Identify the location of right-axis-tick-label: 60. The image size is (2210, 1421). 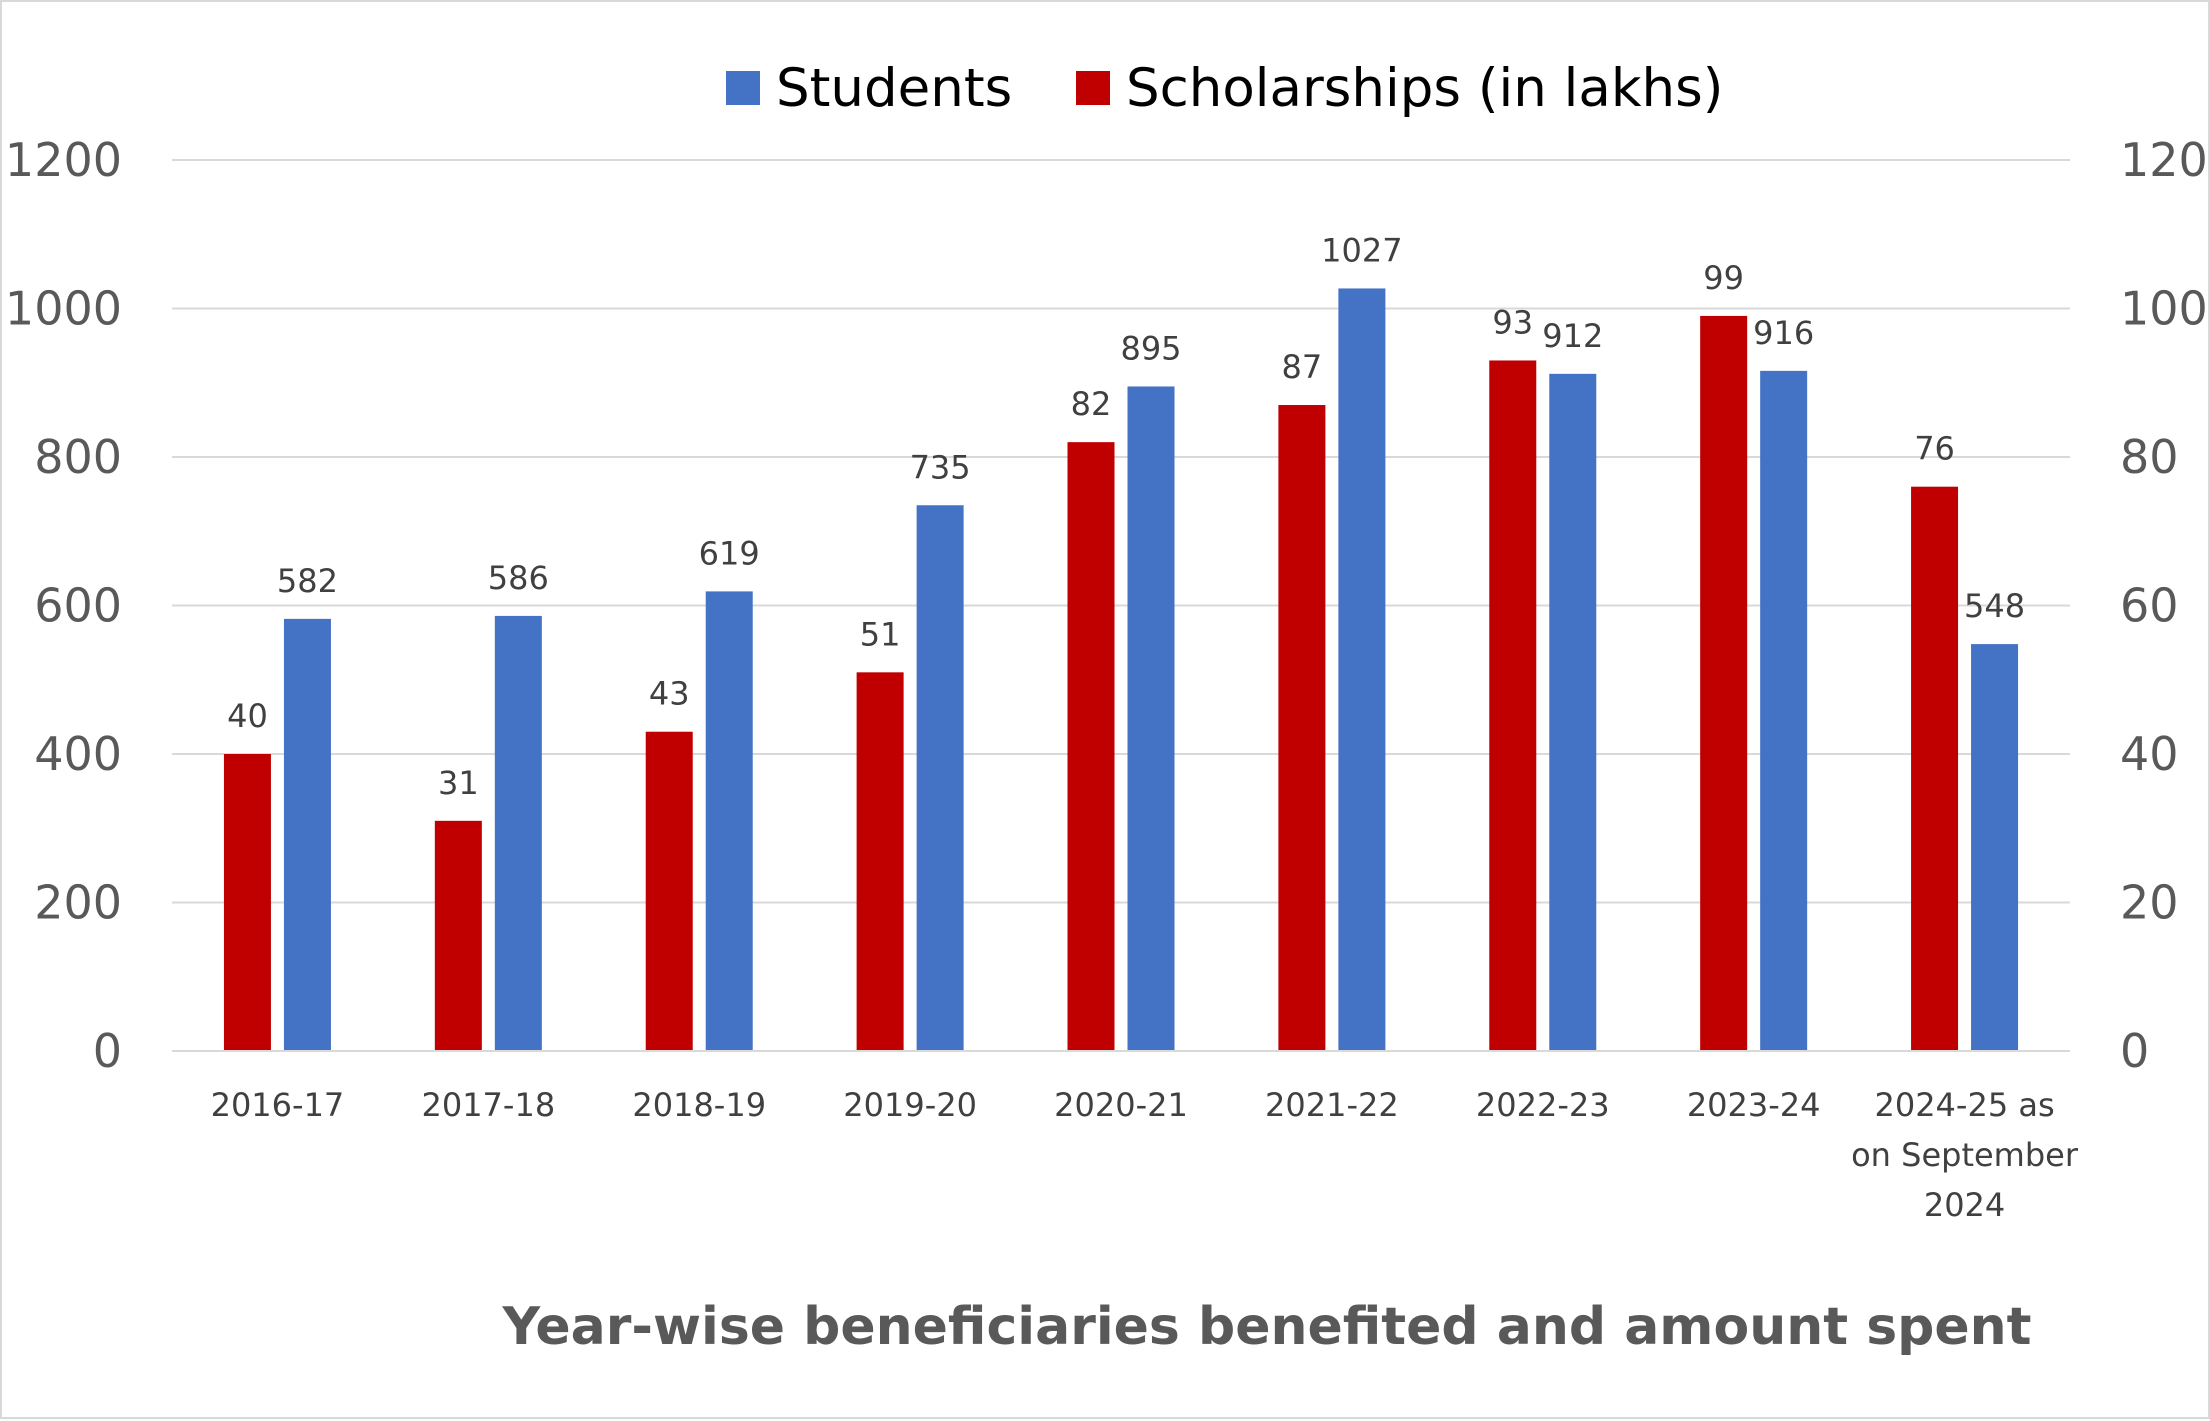
(2149, 606).